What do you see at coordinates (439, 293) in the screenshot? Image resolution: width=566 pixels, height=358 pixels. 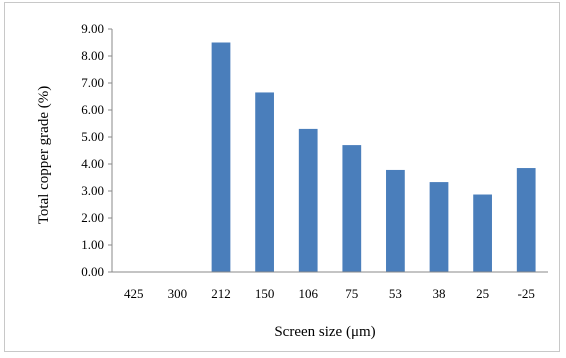 I see `x-tick-label: 38` at bounding box center [439, 293].